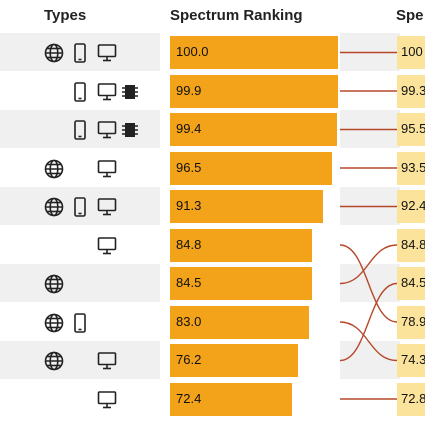 This screenshot has height=425, width=425. I want to click on right-rank-value: 93.5, so click(413, 167).